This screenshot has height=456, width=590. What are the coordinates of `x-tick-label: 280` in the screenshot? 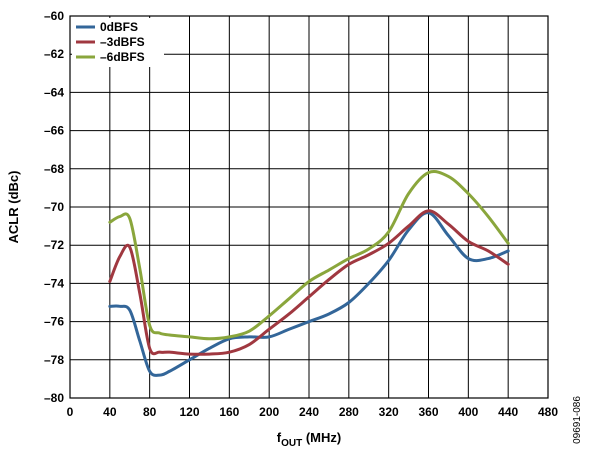 It's located at (349, 412).